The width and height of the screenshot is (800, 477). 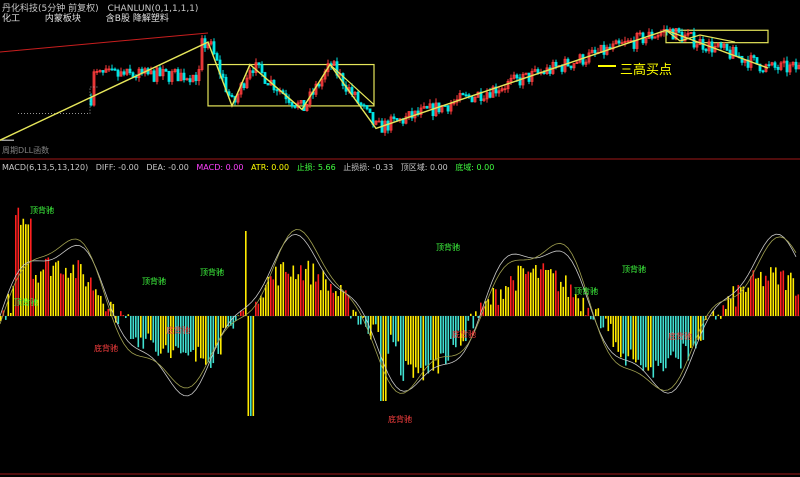 I want to click on tag-bar: 化工 内蒙板块 含B股 降解塑料, so click(x=96, y=17).